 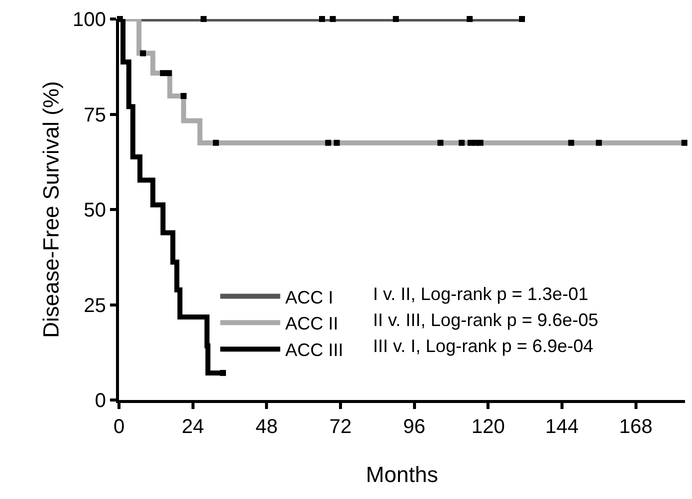 I want to click on x-axis-title: Months, so click(x=402, y=474).